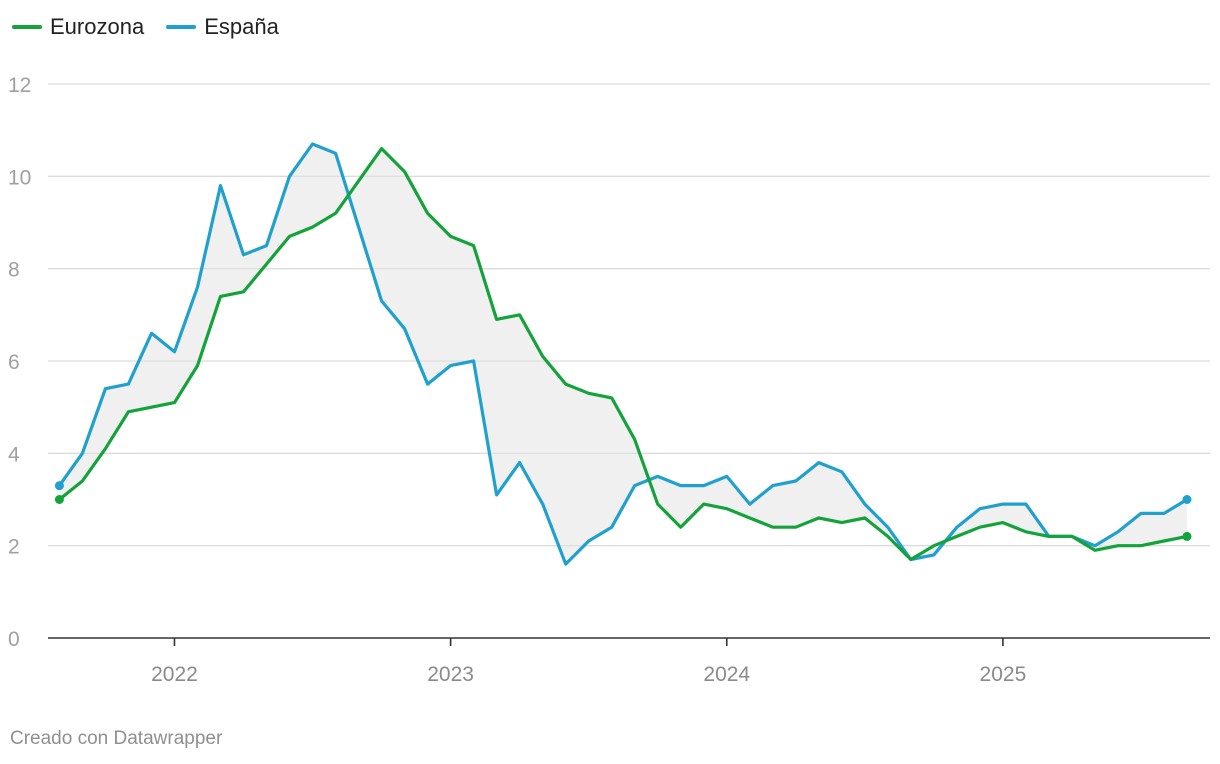 The image size is (1220, 764). What do you see at coordinates (241, 26) in the screenshot?
I see `legend-label-espana: España` at bounding box center [241, 26].